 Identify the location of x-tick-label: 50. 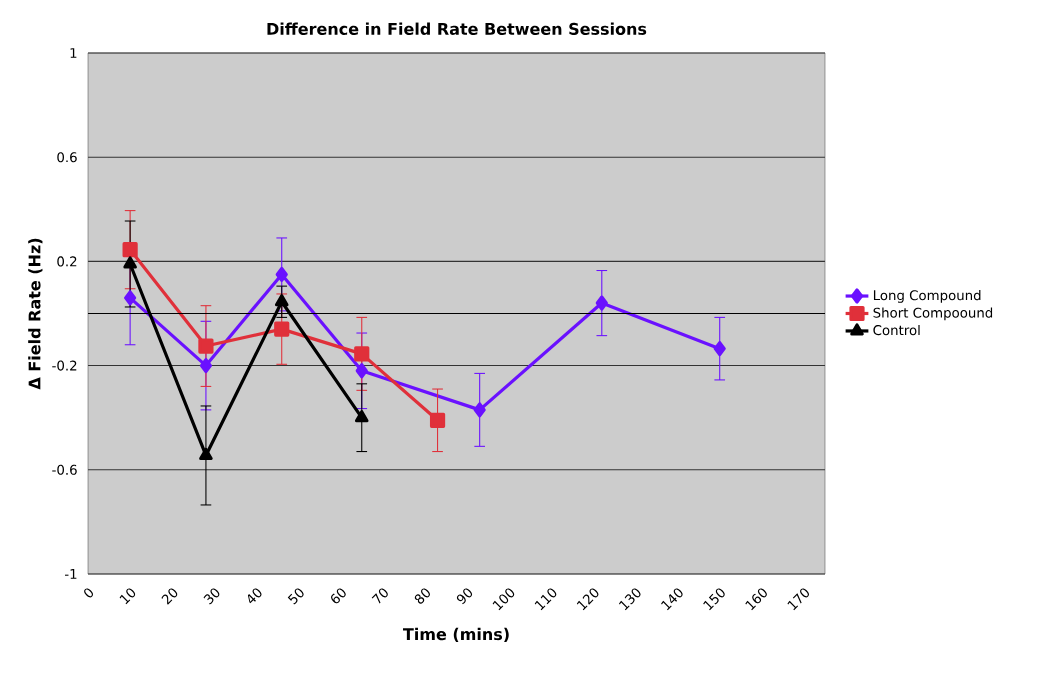
(295, 596).